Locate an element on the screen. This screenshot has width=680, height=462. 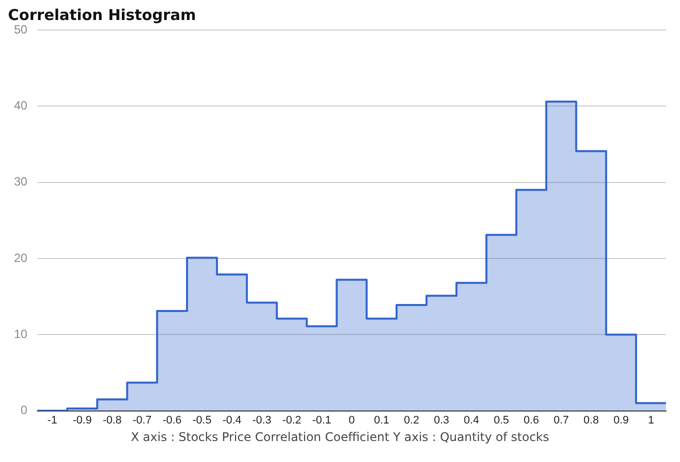
x-tick-label: 1 is located at coordinates (651, 420).